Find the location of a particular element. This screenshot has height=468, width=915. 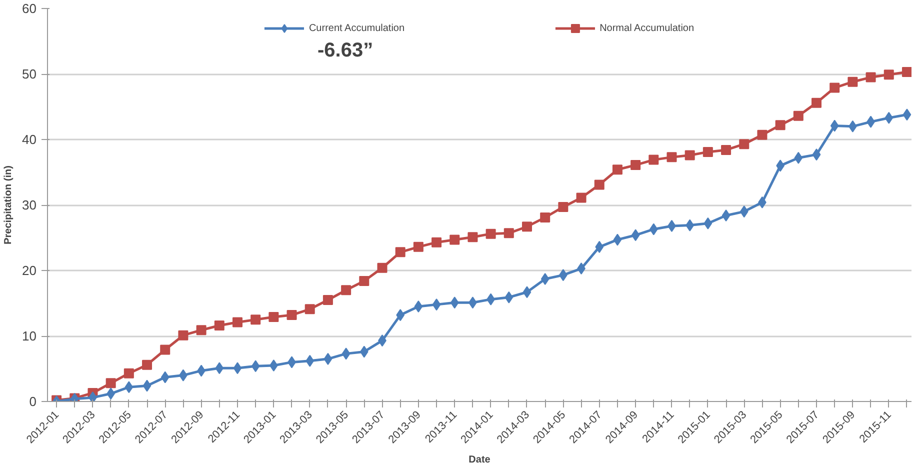

y-axis-title: Precipitation (in) is located at coordinates (8, 205).